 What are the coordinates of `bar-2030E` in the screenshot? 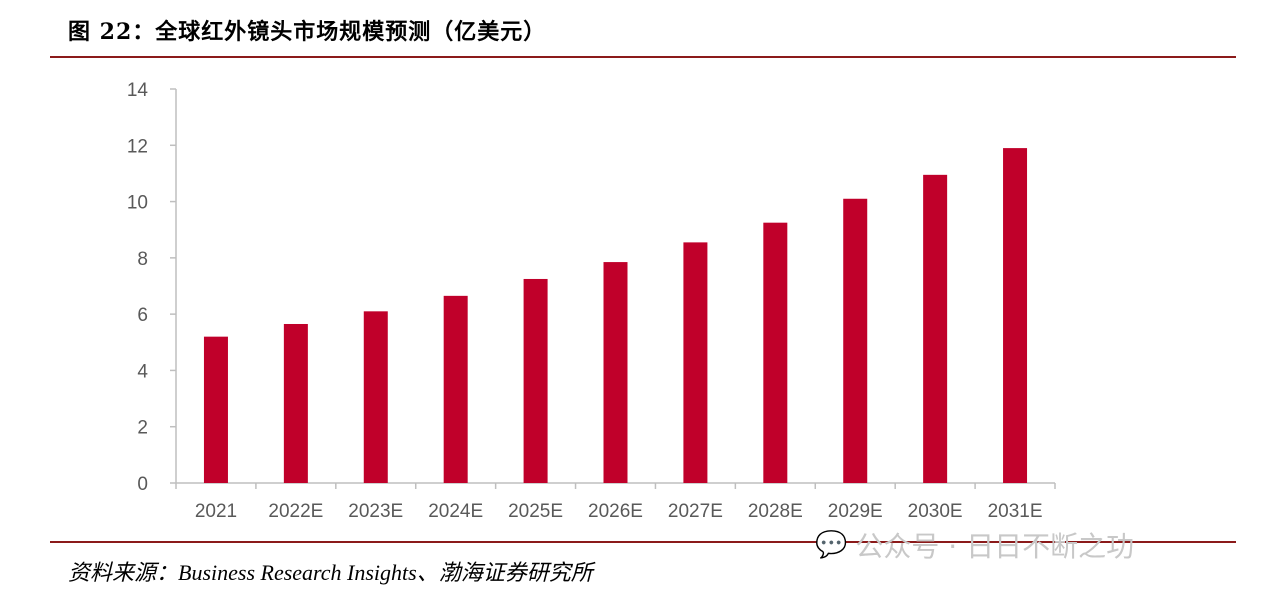 It's located at (935, 329).